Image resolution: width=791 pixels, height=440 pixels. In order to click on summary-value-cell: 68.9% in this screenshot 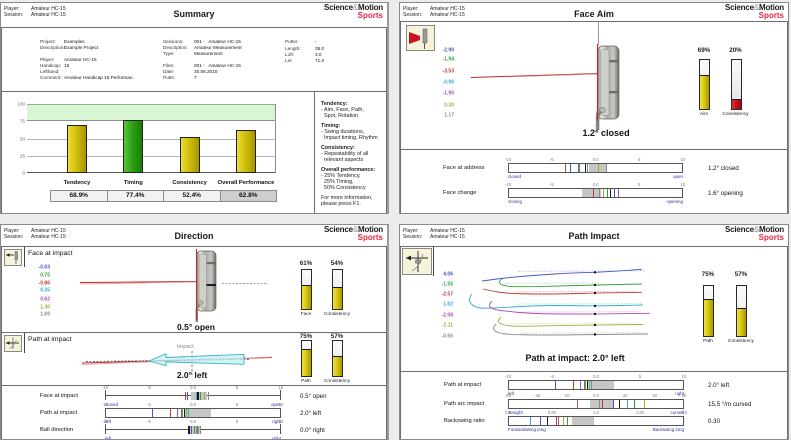, I will do `click(79, 196)`.